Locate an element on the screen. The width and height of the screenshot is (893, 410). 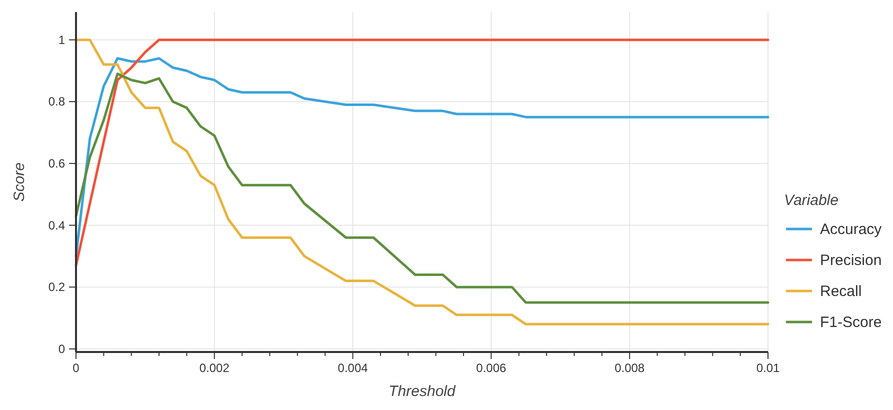
legend-label: Precision is located at coordinates (851, 260).